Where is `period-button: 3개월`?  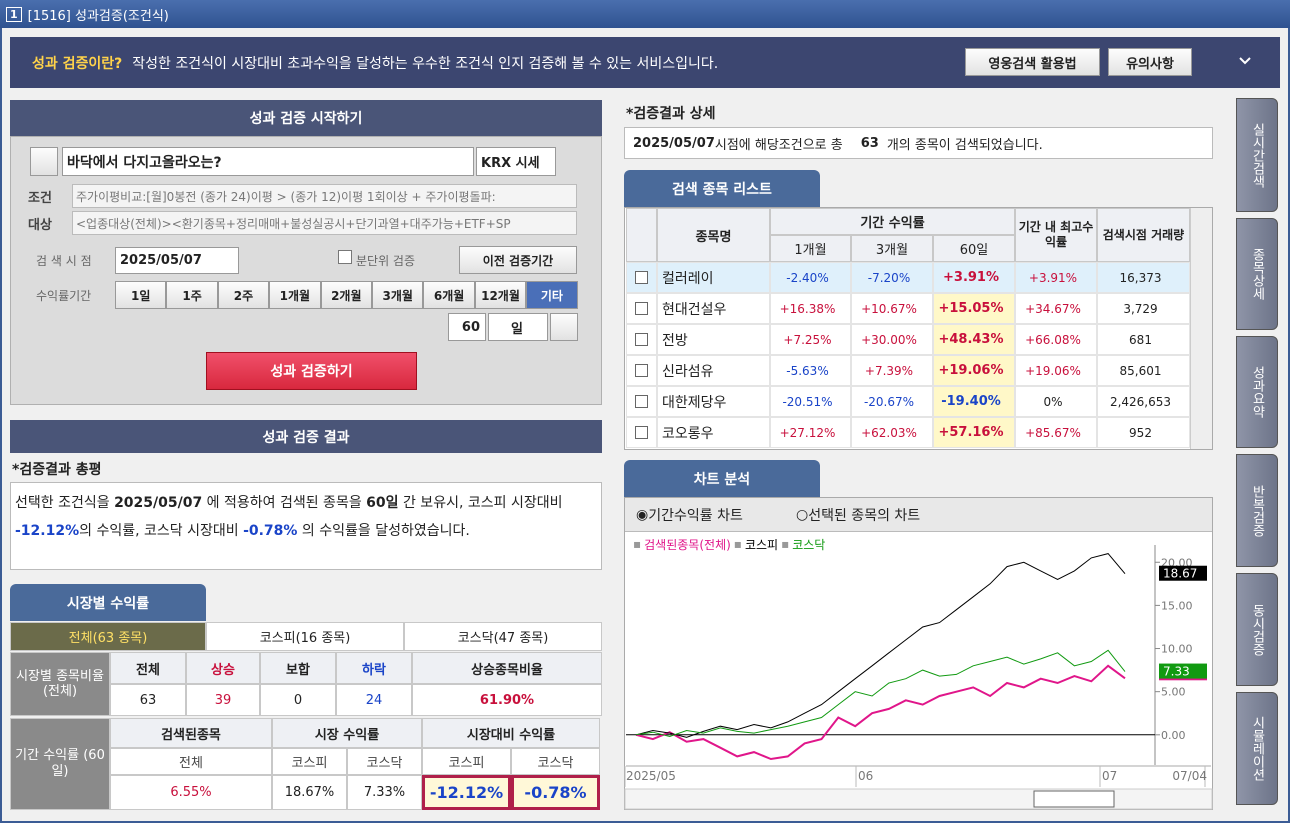 period-button: 3개월 is located at coordinates (398, 295).